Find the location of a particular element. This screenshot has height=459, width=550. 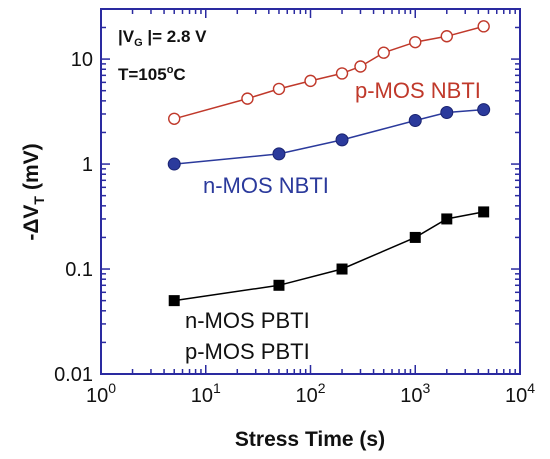

annotation-temp-post: C is located at coordinates (179, 74).